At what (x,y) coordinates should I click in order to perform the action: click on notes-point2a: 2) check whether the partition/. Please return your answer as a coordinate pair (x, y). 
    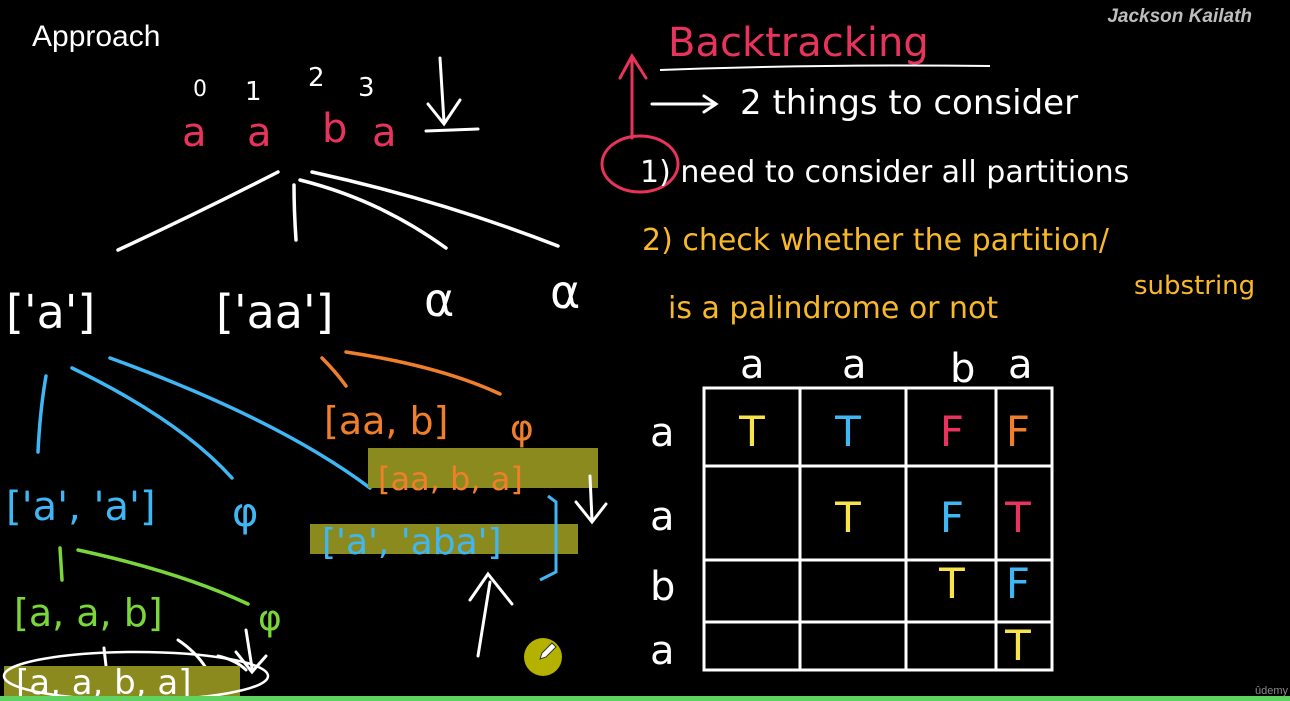
    Looking at the image, I should click on (876, 240).